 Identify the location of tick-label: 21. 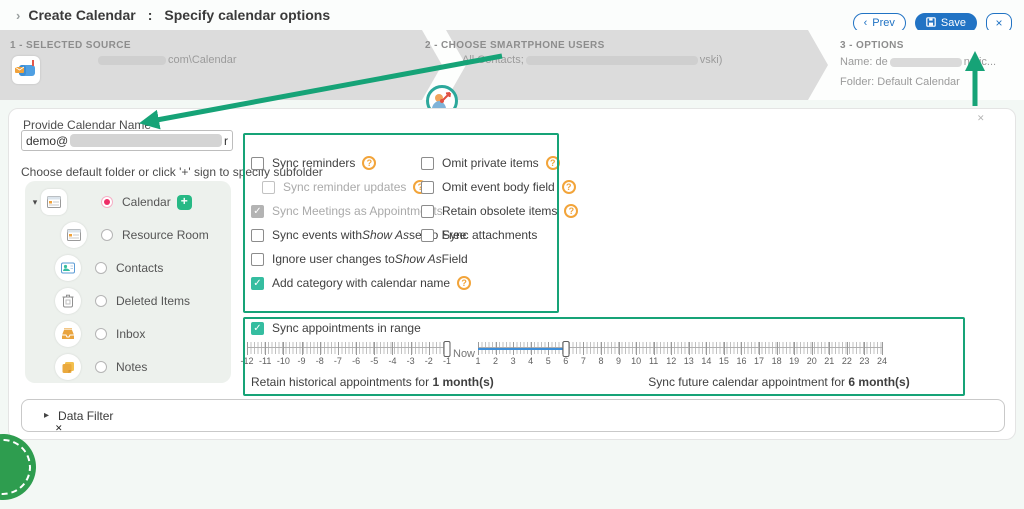
(829, 361).